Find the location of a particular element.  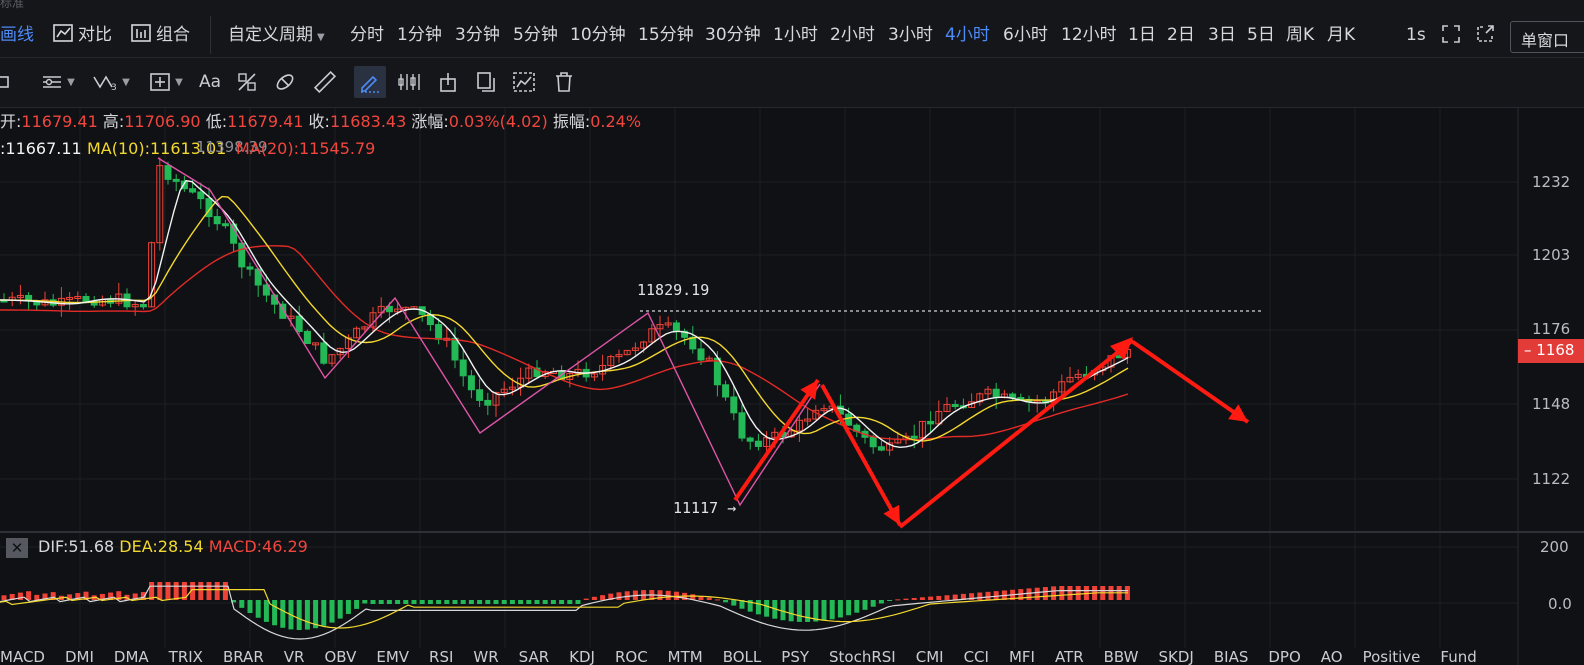

period-tab: 15分钟 is located at coordinates (666, 35).